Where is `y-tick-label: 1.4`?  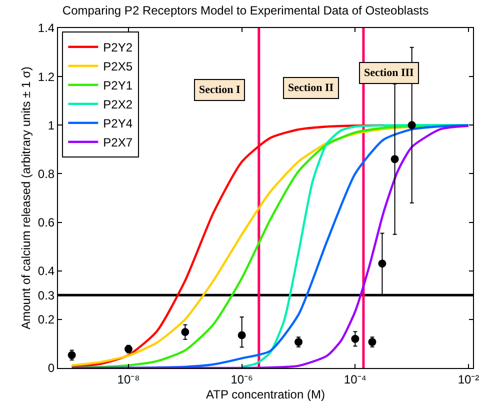 y-tick-label: 1.4 is located at coordinates (46, 28).